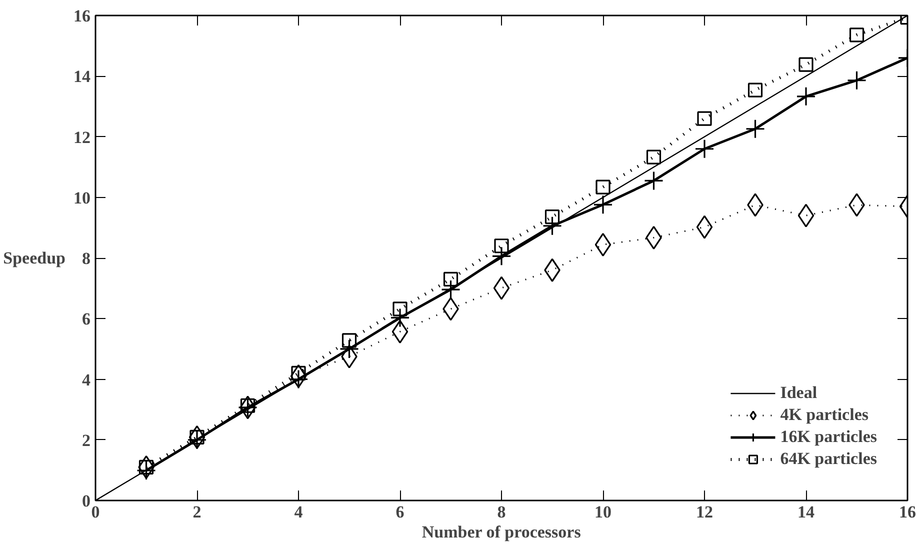  What do you see at coordinates (82, 137) in the screenshot?
I see `y-tick-label: 12` at bounding box center [82, 137].